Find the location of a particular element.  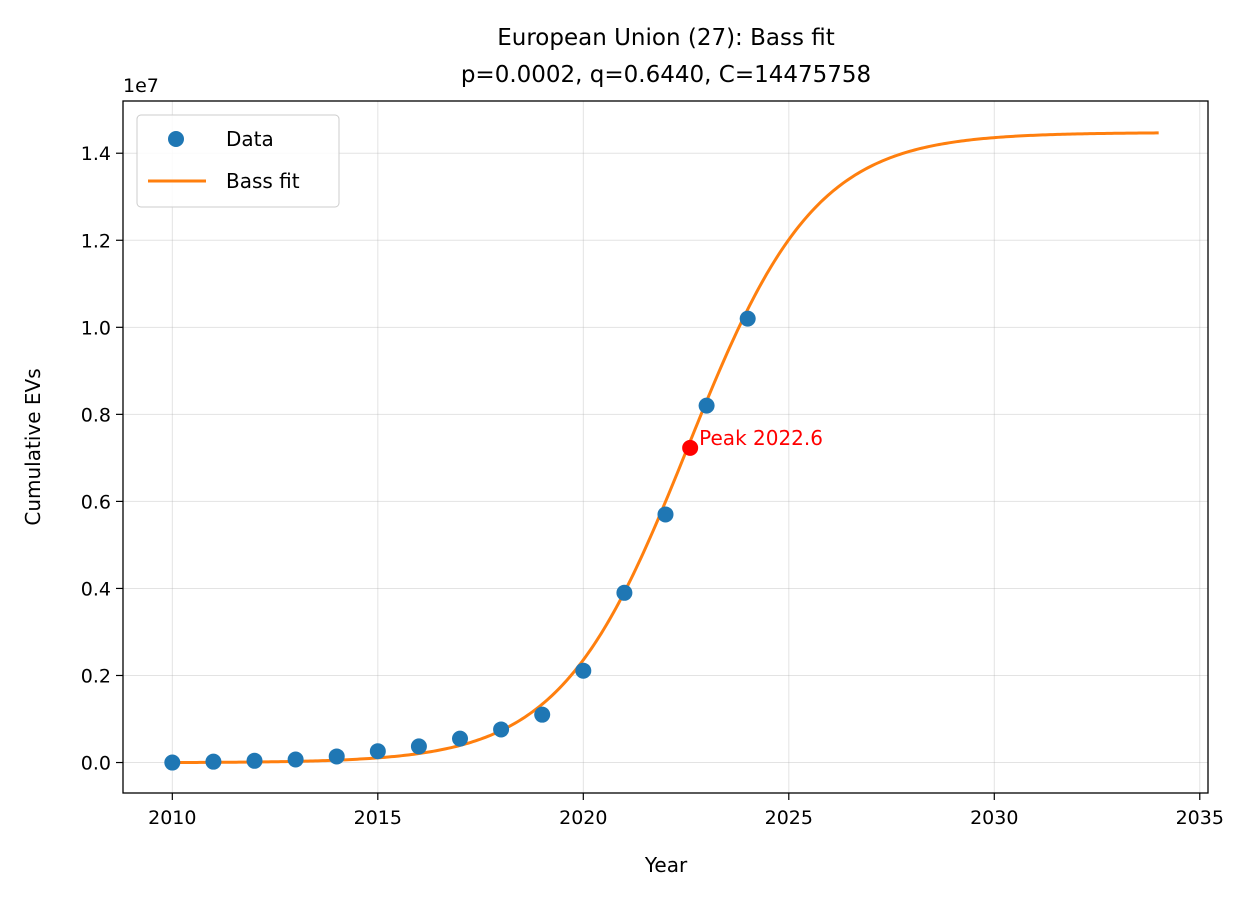

y-axis-ticks: 0.0 0.2 0.4 0.6 0.8 1.0 1.2 1.4 is located at coordinates (102, 459).